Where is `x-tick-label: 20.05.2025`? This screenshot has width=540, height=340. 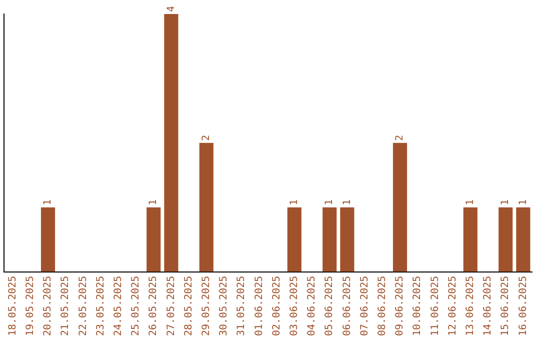
x-tick-label: 20.05.2025 is located at coordinates (48, 306).